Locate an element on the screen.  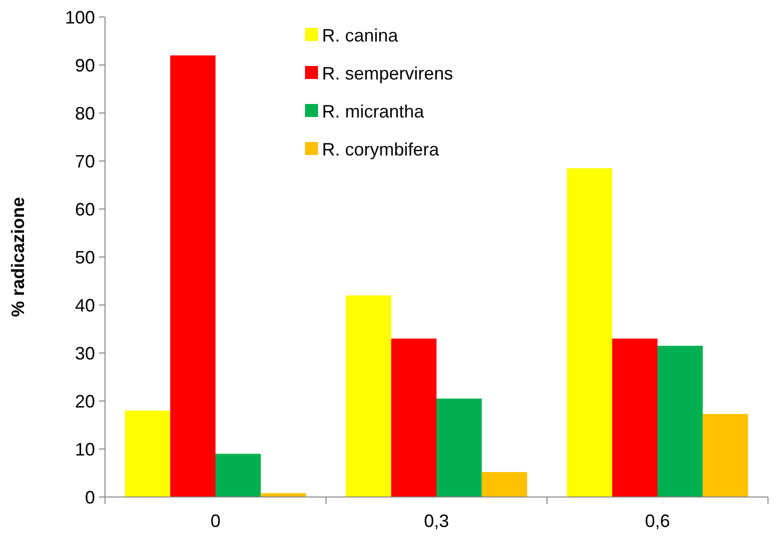
x-tick-label: 0,6 is located at coordinates (657, 521).